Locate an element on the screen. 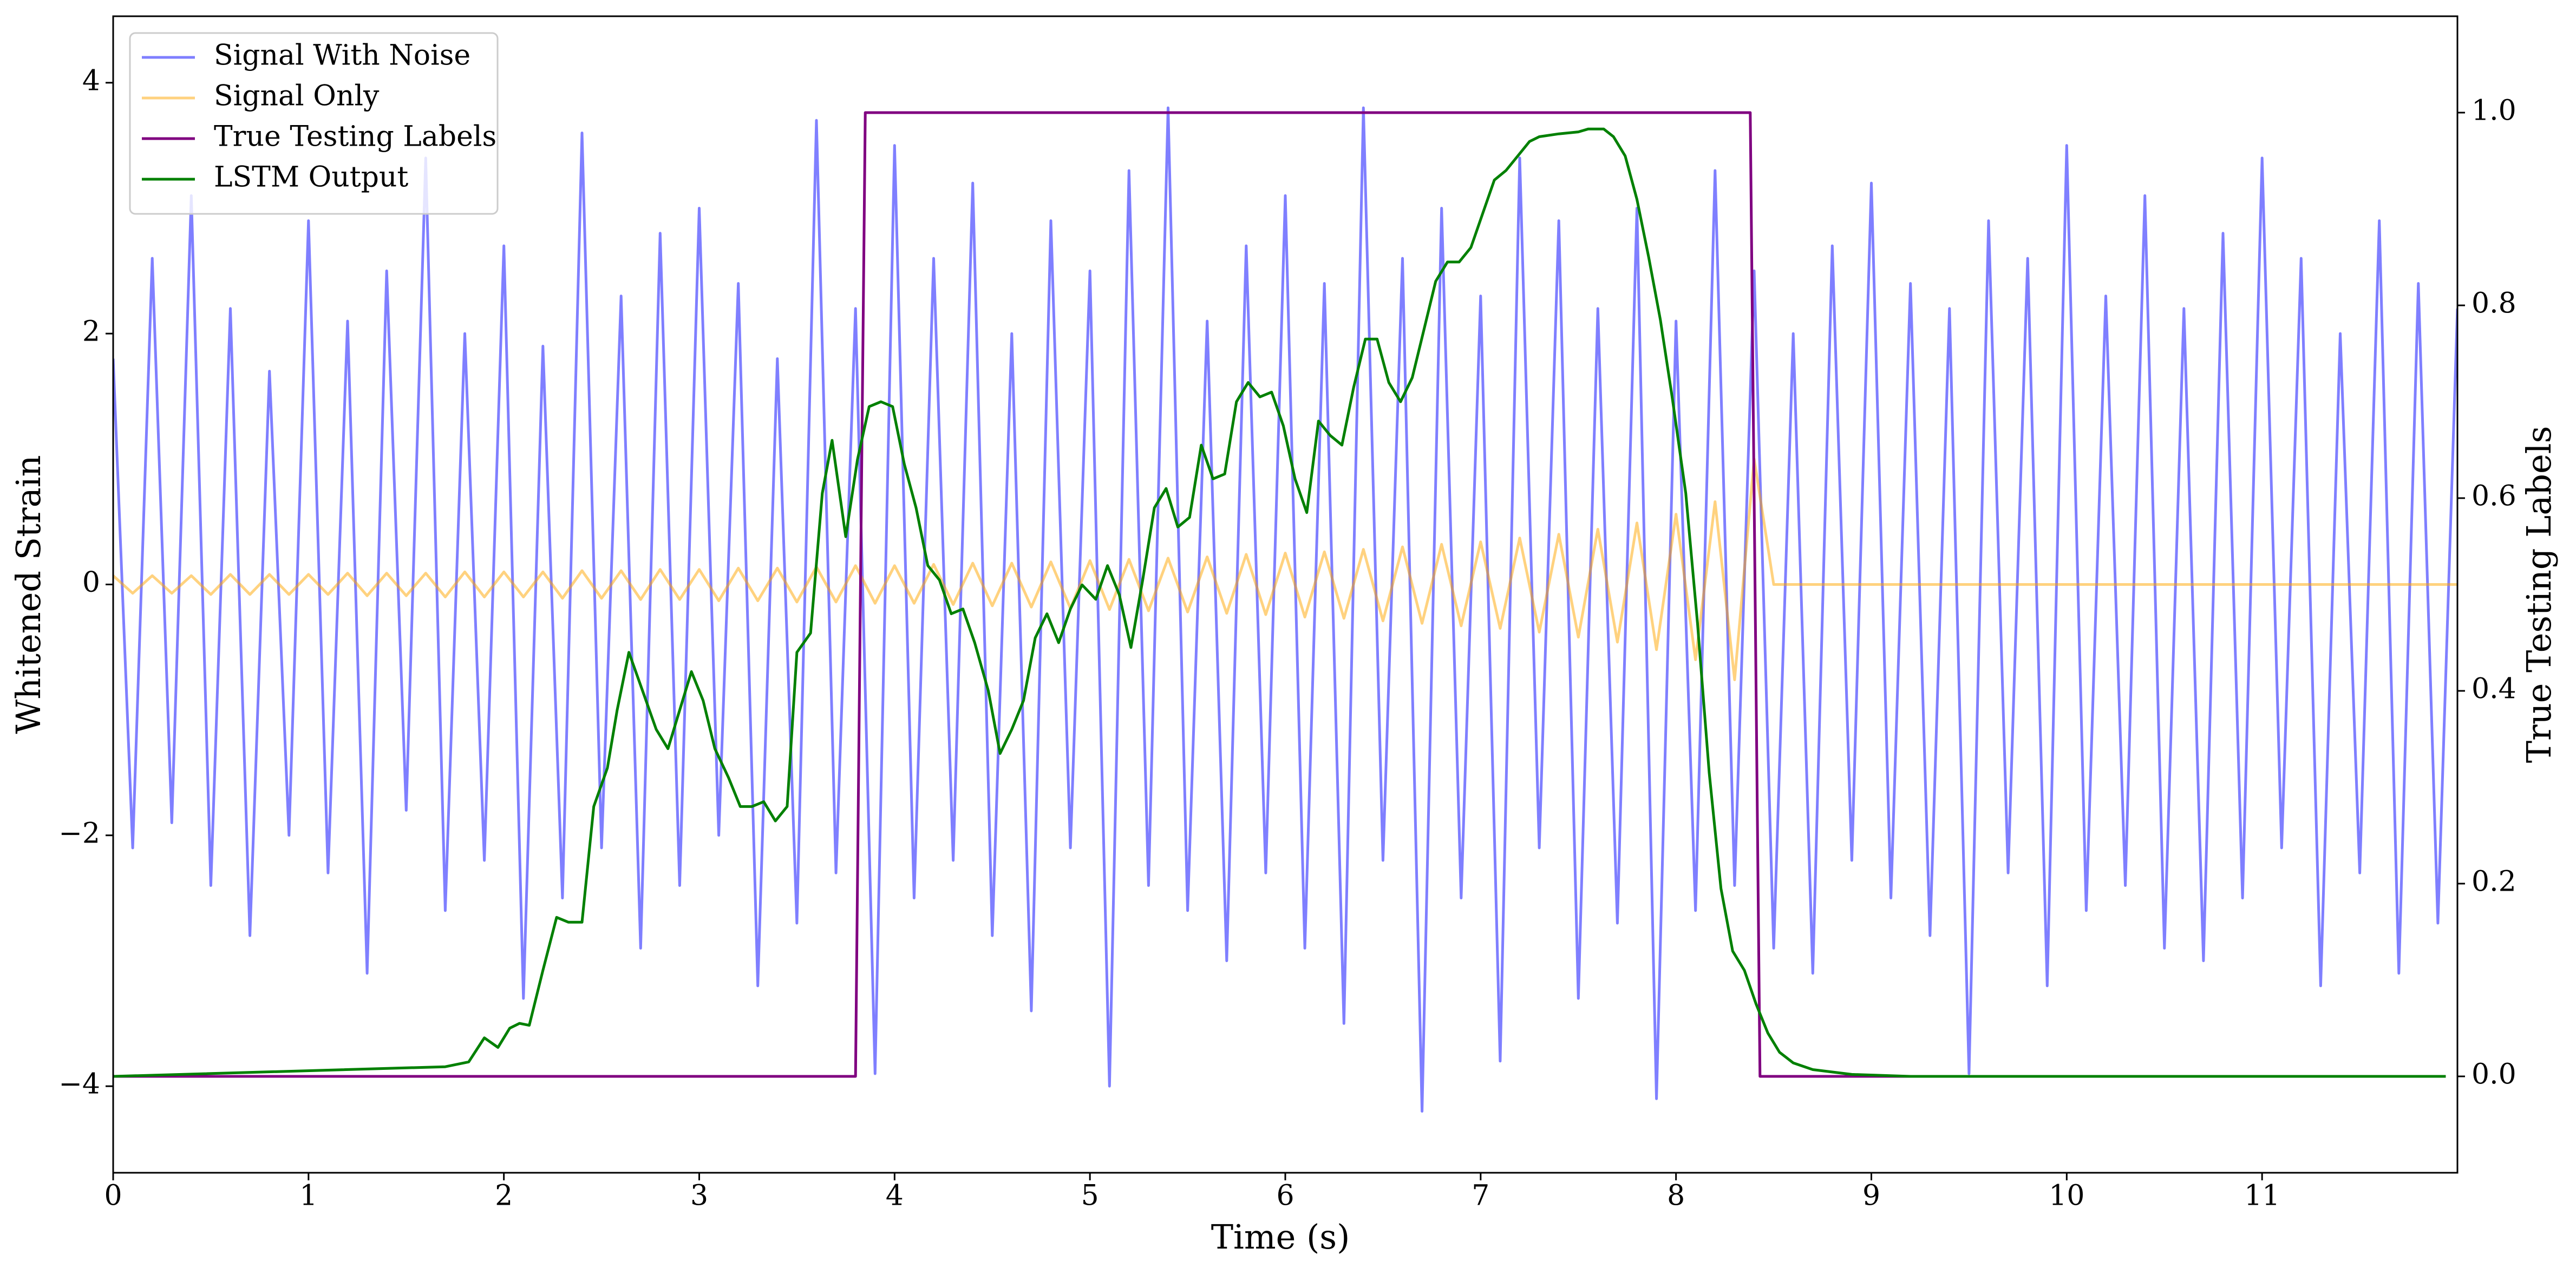 This screenshot has height=1274, width=2576. legend-label: Signal Only is located at coordinates (297, 96).